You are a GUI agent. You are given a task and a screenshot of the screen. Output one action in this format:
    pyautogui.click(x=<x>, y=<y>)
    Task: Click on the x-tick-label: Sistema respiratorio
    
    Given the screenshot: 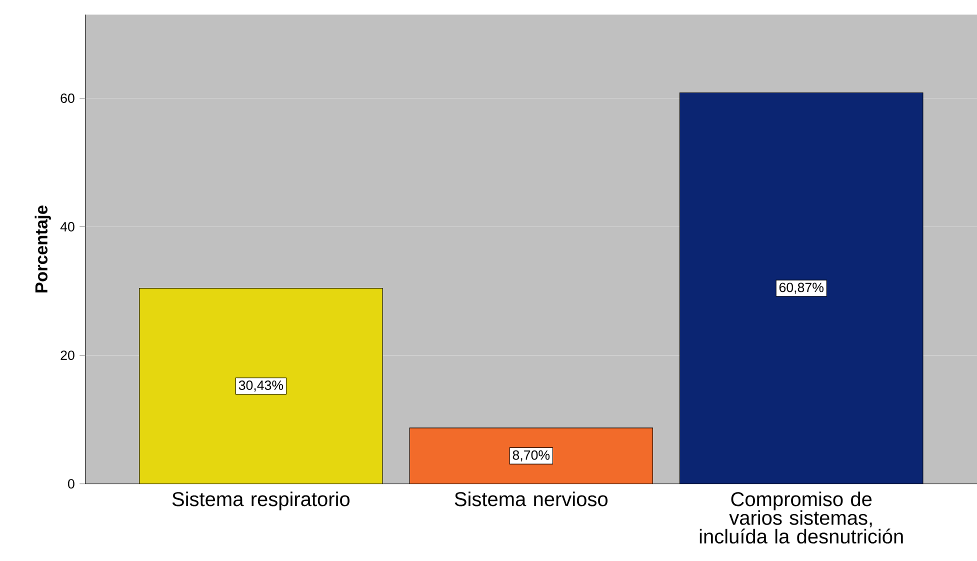 What is the action you would take?
    pyautogui.click(x=261, y=501)
    